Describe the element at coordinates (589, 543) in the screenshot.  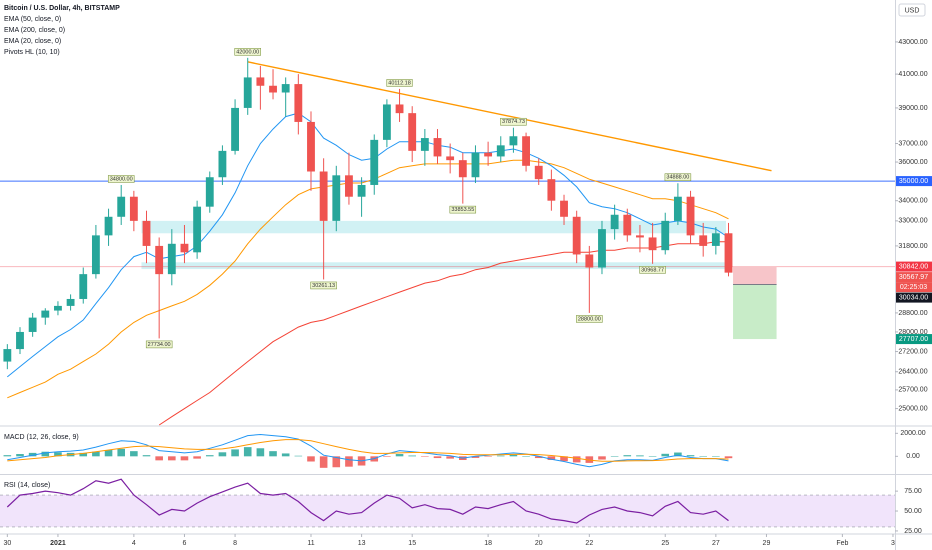
I see `x-tick-label: 22` at that location.